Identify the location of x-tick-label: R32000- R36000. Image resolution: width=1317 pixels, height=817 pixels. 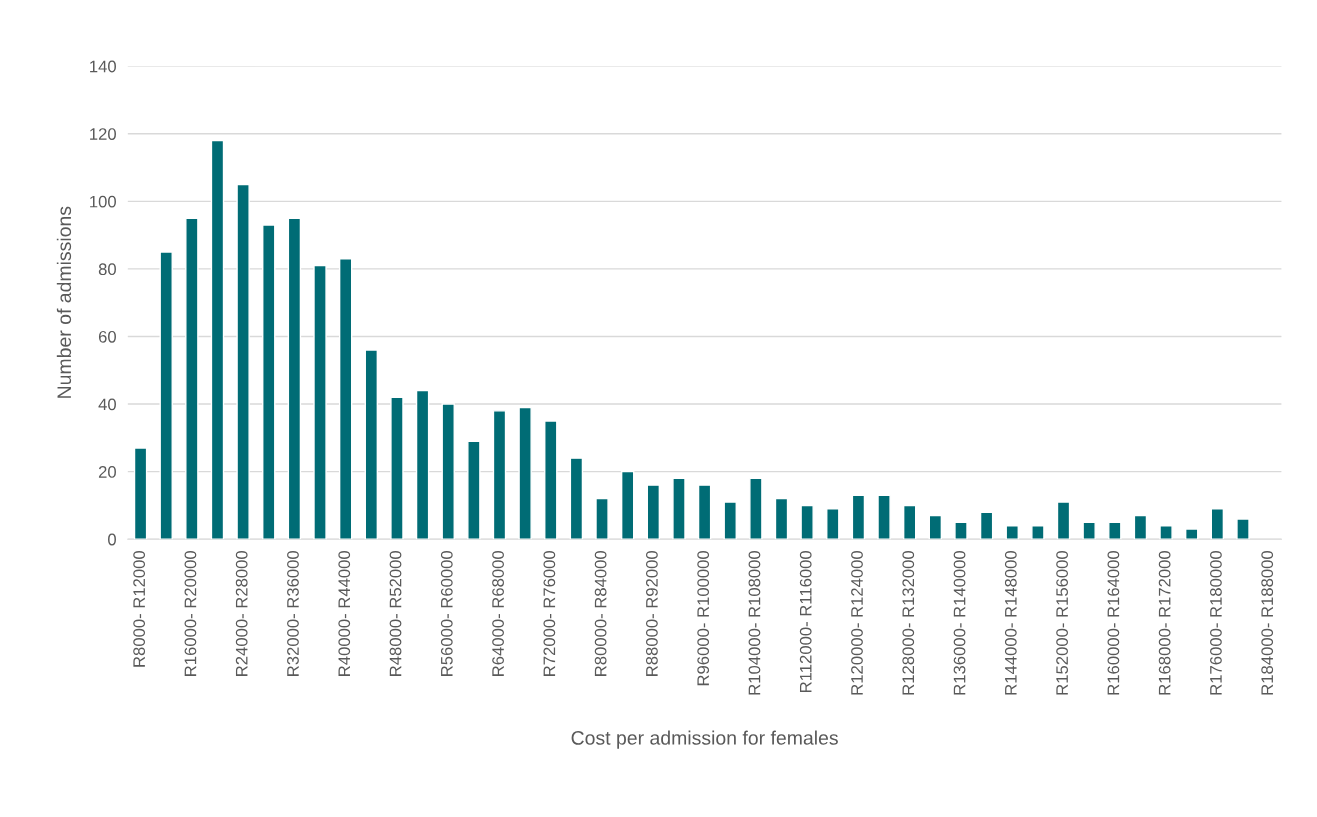
(293, 613).